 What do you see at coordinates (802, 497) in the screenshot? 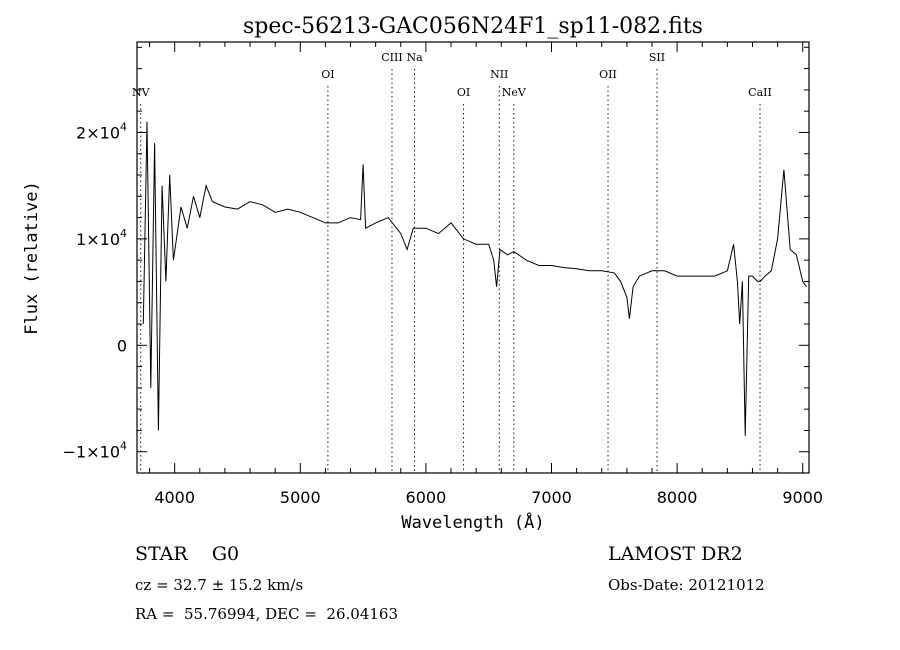
I see `x-tick-label: 9000` at bounding box center [802, 497].